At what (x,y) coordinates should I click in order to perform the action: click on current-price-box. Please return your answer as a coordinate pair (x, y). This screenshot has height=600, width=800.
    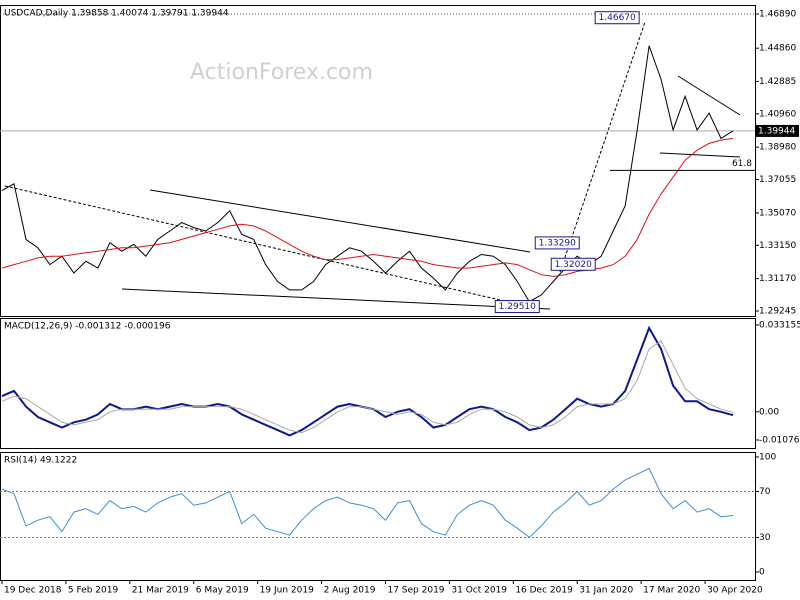
    Looking at the image, I should click on (777, 130).